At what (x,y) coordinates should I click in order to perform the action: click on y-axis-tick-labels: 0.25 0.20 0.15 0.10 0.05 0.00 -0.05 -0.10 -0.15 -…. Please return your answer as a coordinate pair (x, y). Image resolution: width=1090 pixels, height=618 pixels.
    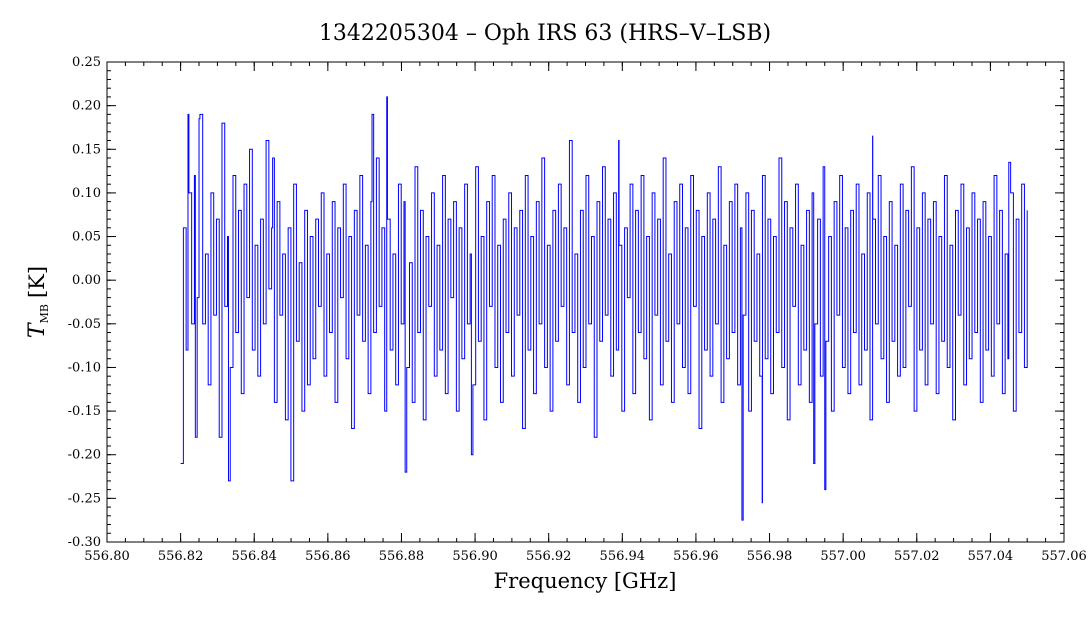
    Looking at the image, I should click on (84, 302).